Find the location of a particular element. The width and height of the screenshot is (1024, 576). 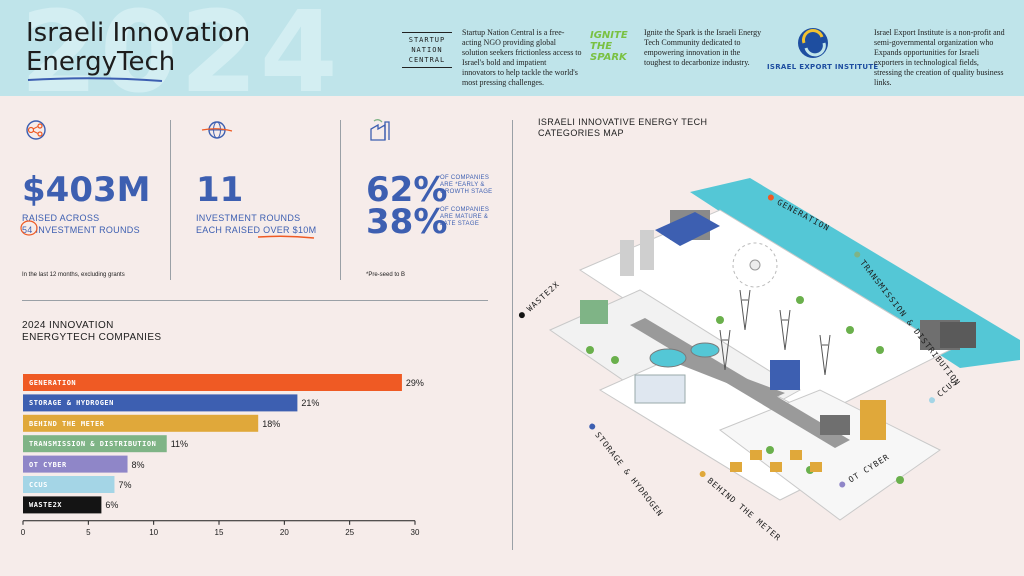

mature-text-3: LATE STAGE is located at coordinates (460, 224).